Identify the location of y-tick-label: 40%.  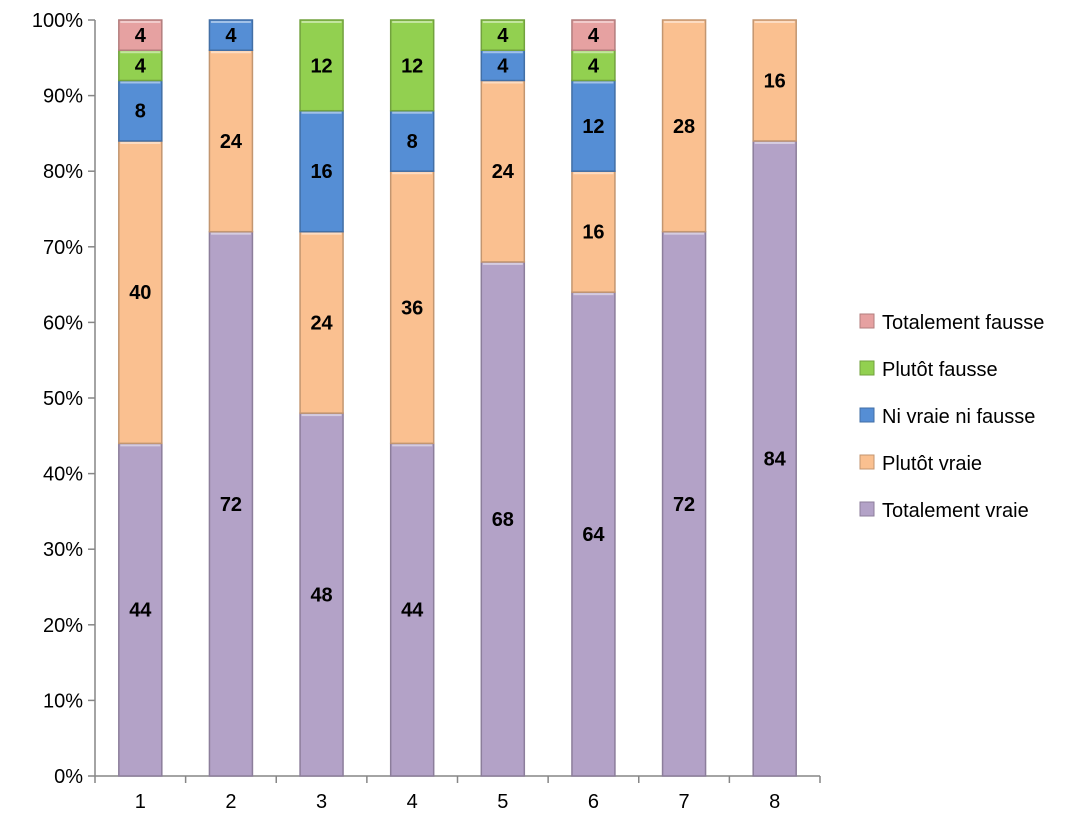
(63, 475).